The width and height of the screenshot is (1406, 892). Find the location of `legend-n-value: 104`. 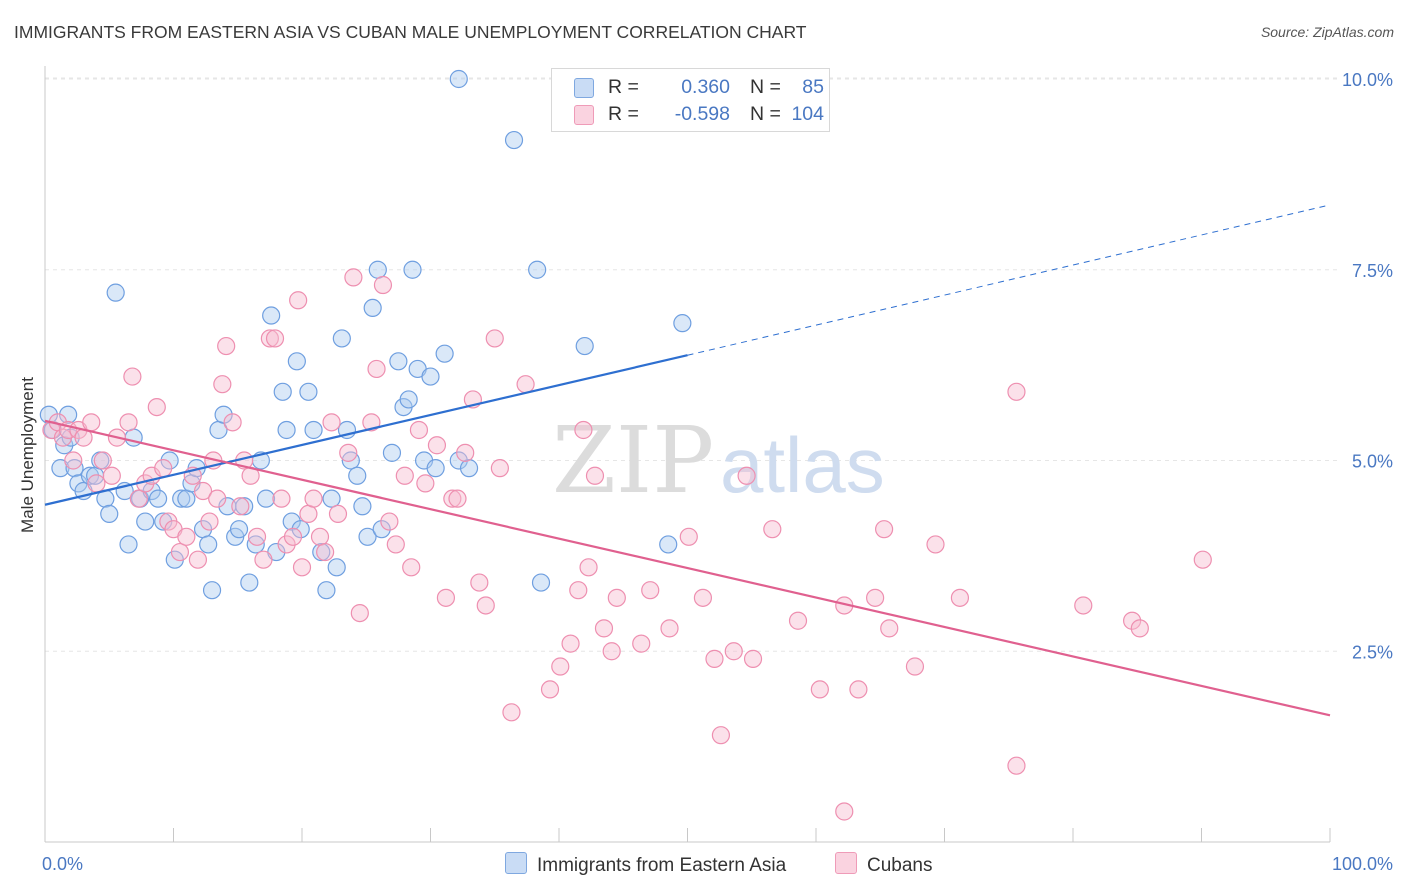

legend-n-value: 104 is located at coordinates (807, 114).